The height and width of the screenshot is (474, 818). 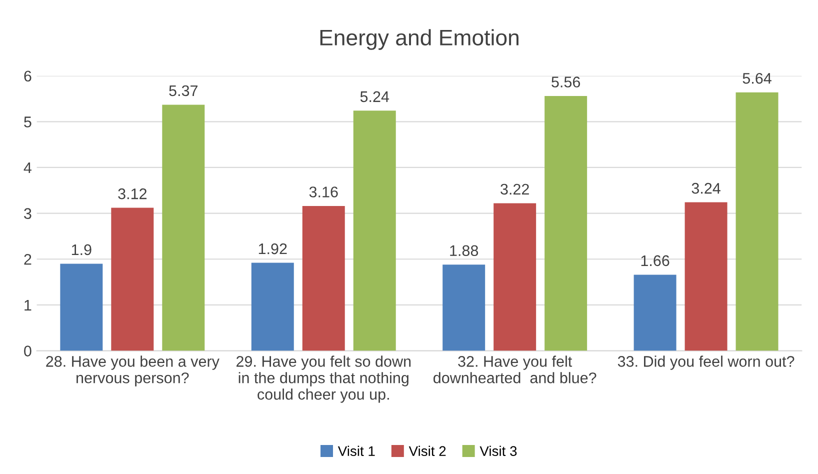 What do you see at coordinates (427, 451) in the screenshot?
I see `legend-label: Visit 2` at bounding box center [427, 451].